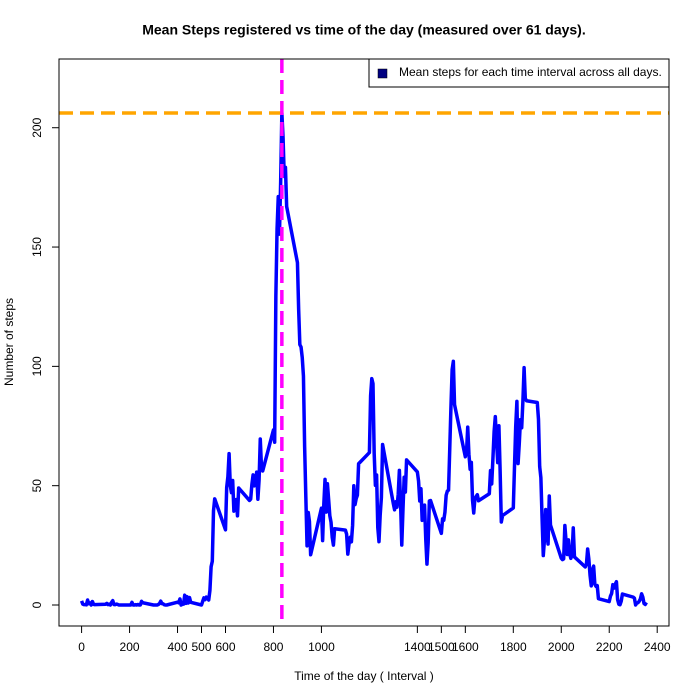 The width and height of the screenshot is (700, 700). Describe the element at coordinates (273, 647) in the screenshot. I see `x-tick-label: 800` at that location.